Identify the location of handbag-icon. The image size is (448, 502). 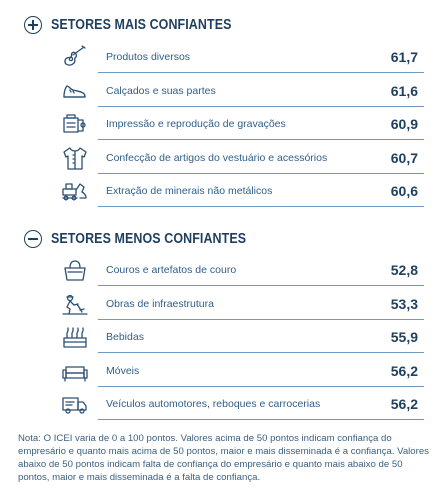
(75, 270).